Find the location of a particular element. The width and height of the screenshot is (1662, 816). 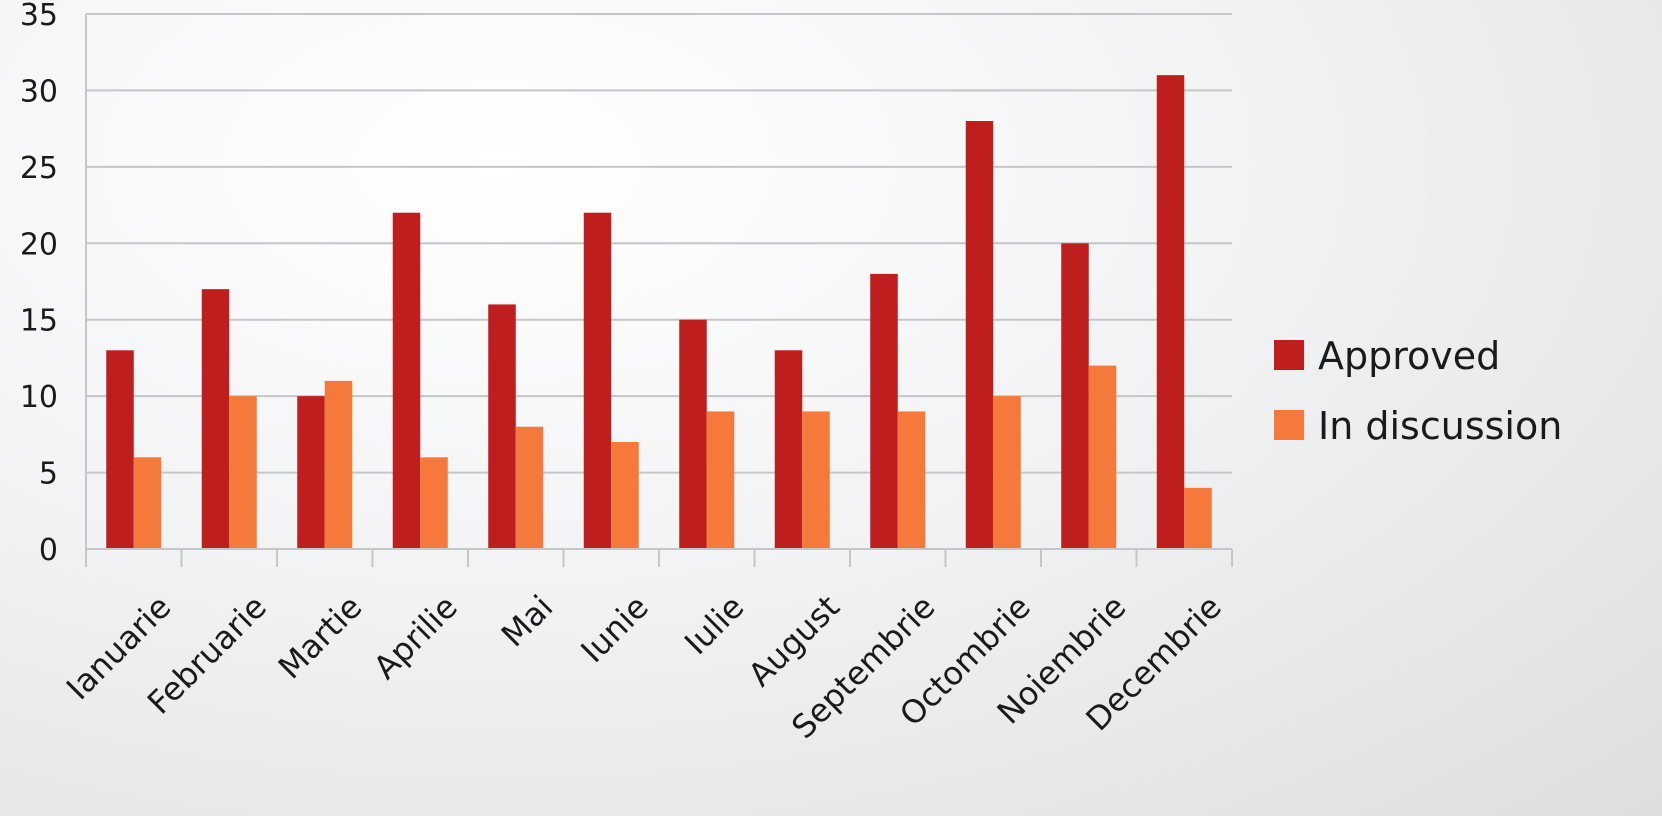

y-axis-tick-labels: 0 5 10 15 20 25 30 35 is located at coordinates (39, 284).